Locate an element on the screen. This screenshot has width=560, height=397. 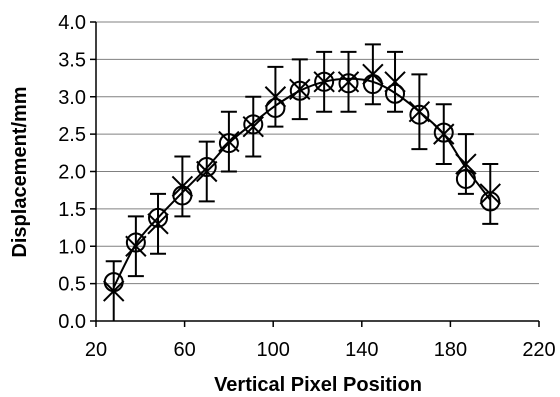
x-tick-label: 60 is located at coordinates (184, 350).